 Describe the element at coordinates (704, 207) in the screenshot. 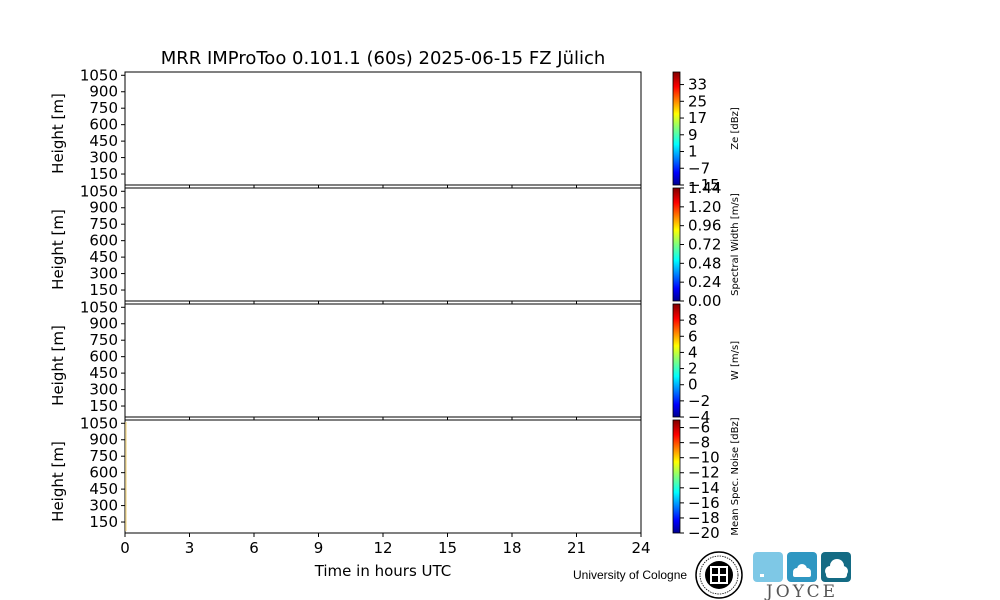

I see `colorbar-tick-label: 1.20` at that location.